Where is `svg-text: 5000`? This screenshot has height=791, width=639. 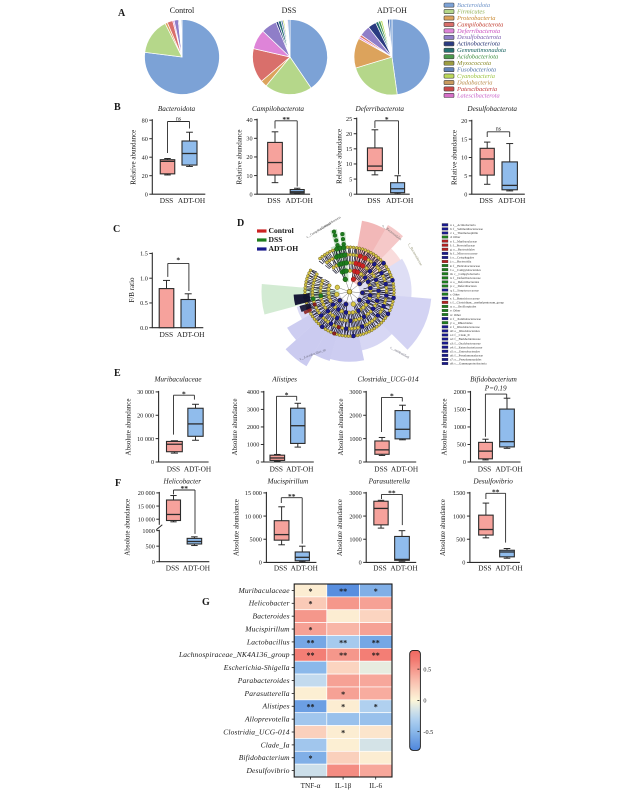 svg-text: 5000 is located at coordinates (256, 539).